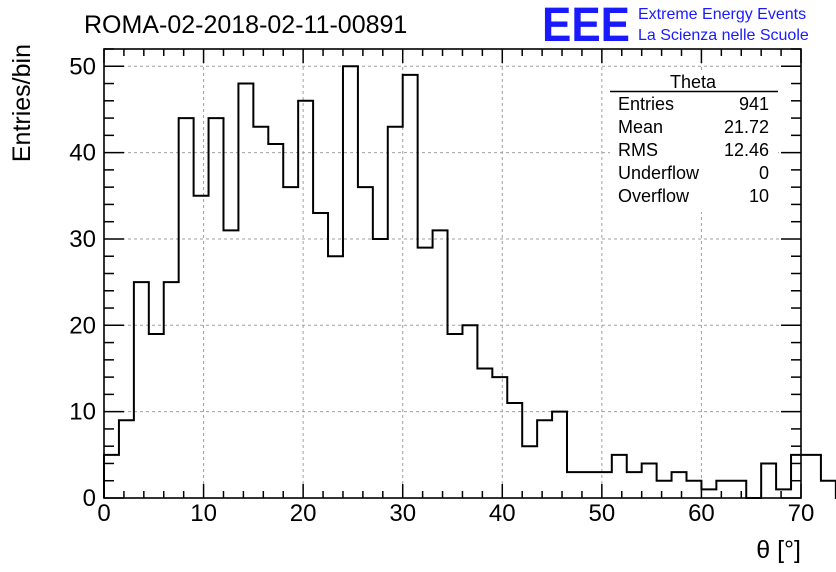  What do you see at coordinates (764, 173) in the screenshot?
I see `stats-row-value: 0` at bounding box center [764, 173].